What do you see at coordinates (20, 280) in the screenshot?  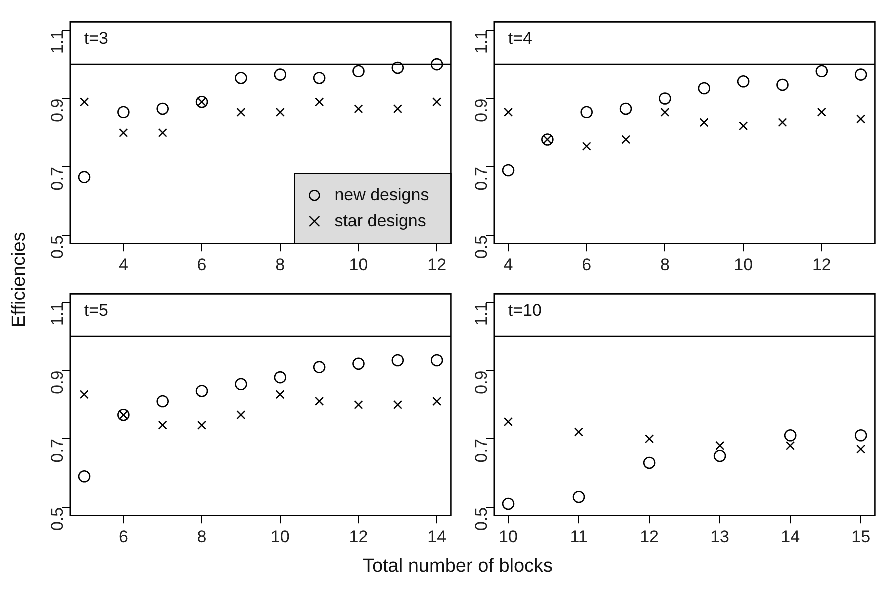 I see `y-axis-title: Efficiencies` at bounding box center [20, 280].